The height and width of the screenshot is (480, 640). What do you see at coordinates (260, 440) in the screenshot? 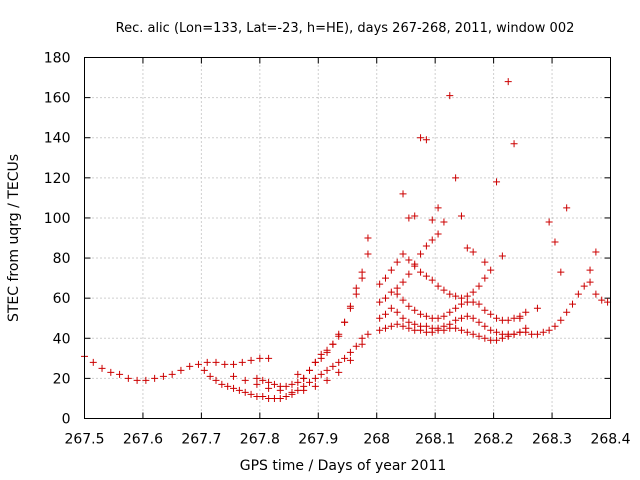
I see `x-tick-label: 267.8` at bounding box center [260, 440].